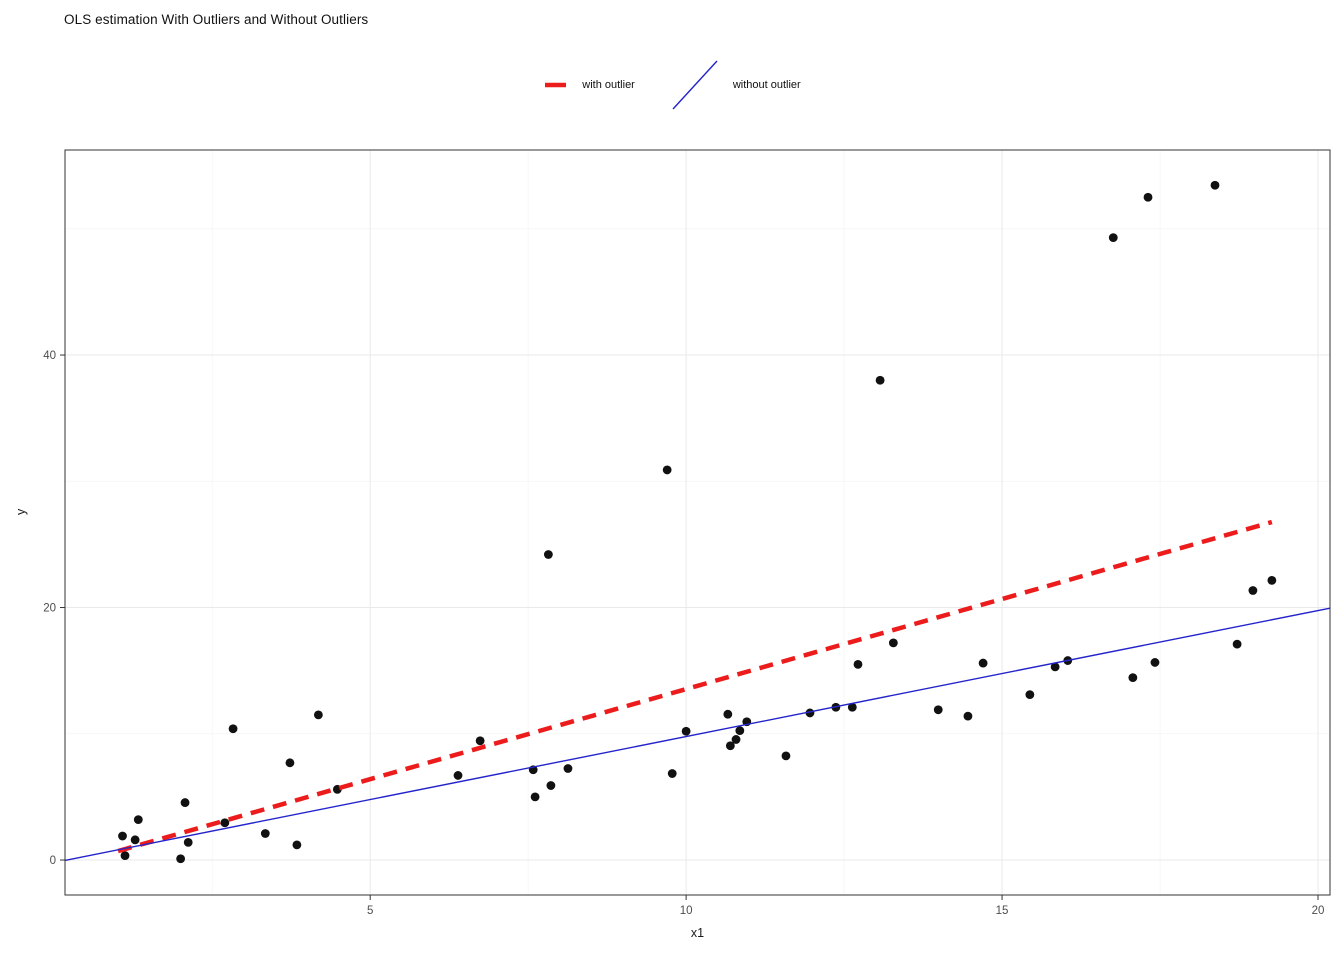 The height and width of the screenshot is (960, 1344). I want to click on legend-label-with-outlier: with outlier, so click(608, 85).